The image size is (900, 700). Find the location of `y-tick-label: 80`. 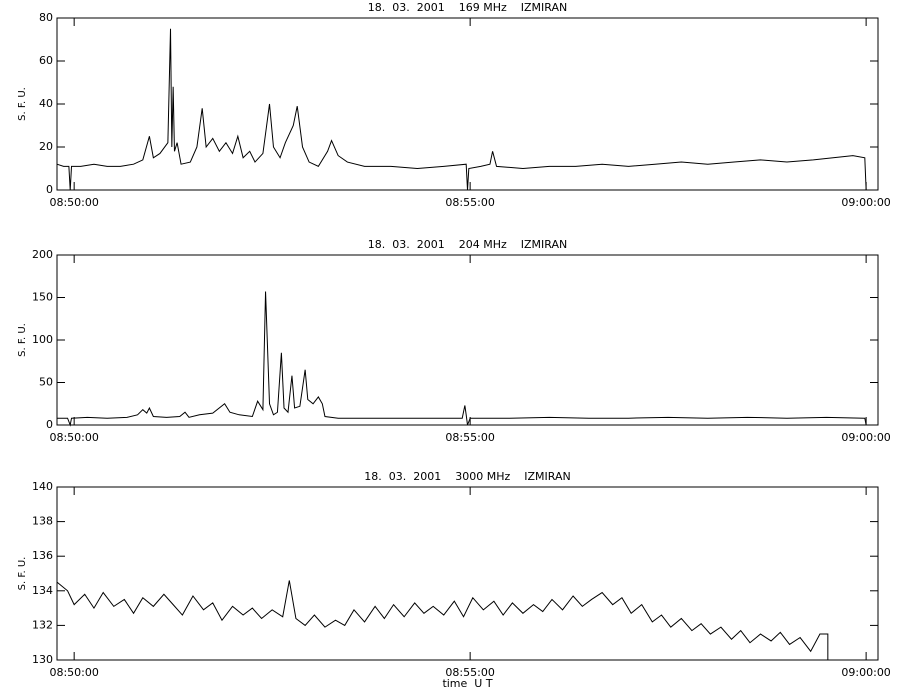

y-tick-label: 80 is located at coordinates (46, 17).